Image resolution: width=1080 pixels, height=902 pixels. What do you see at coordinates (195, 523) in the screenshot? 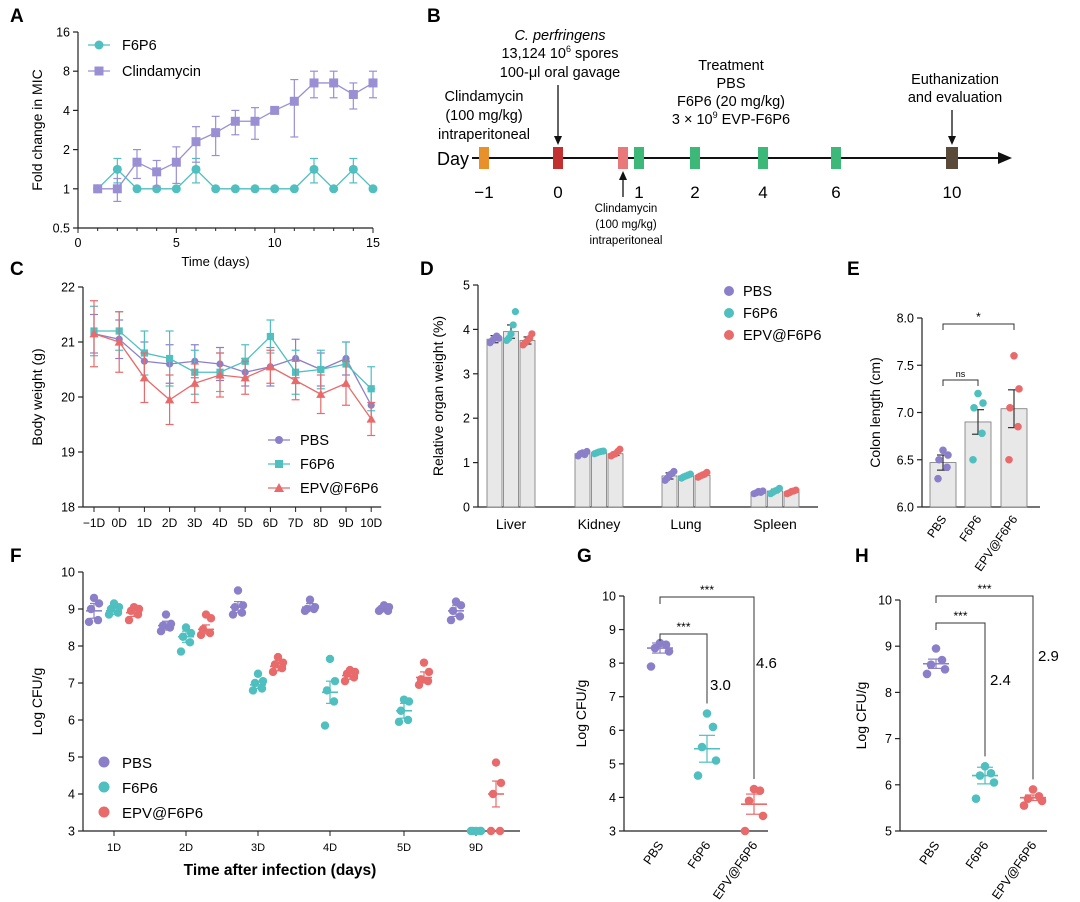
I see `panel-c-x-tick-label: 3D` at bounding box center [195, 523].